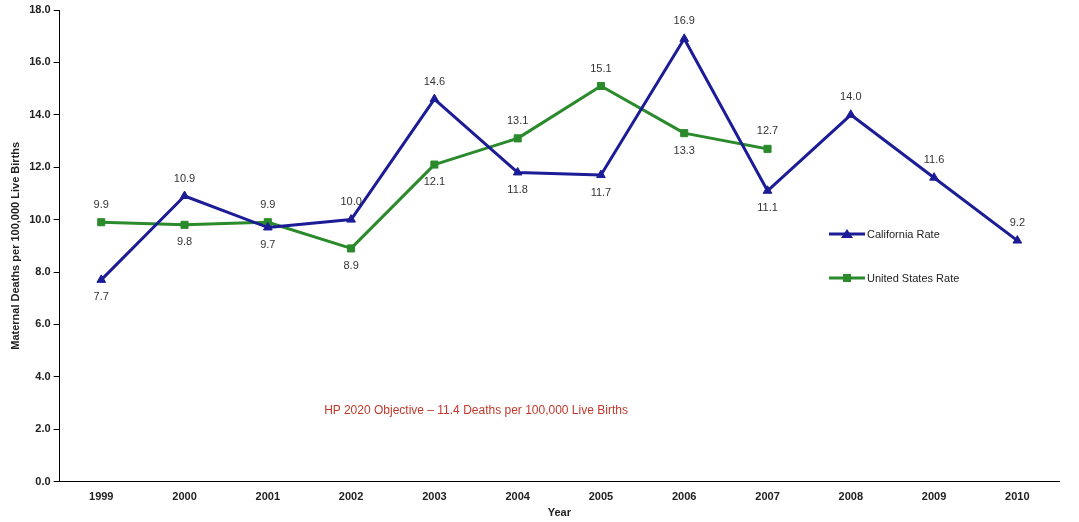  Describe the element at coordinates (767, 496) in the screenshot. I see `x-tick-label: 2007` at that location.